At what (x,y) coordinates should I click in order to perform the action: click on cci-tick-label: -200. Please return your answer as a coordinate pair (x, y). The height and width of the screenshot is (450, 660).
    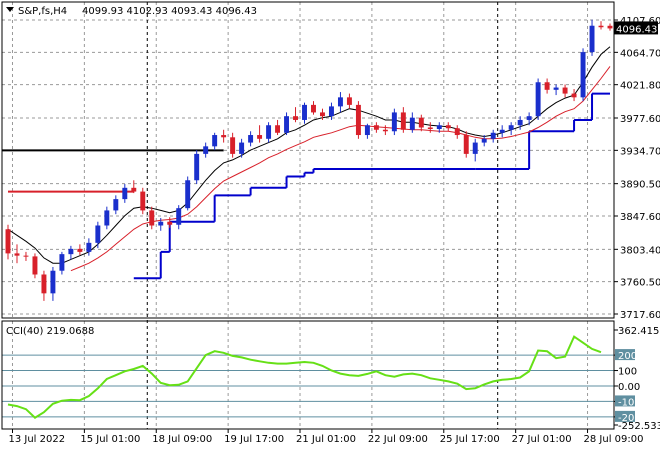
    Looking at the image, I should click on (629, 418).